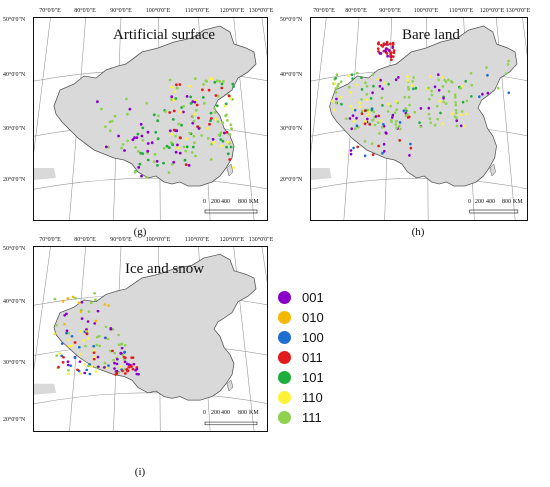 This screenshot has width=550, height=487. I want to click on legend-swatch, so click(284, 297).